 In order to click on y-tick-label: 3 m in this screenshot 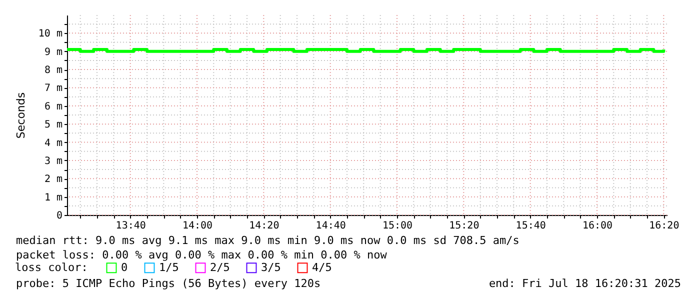, I will do `click(53, 161)`.